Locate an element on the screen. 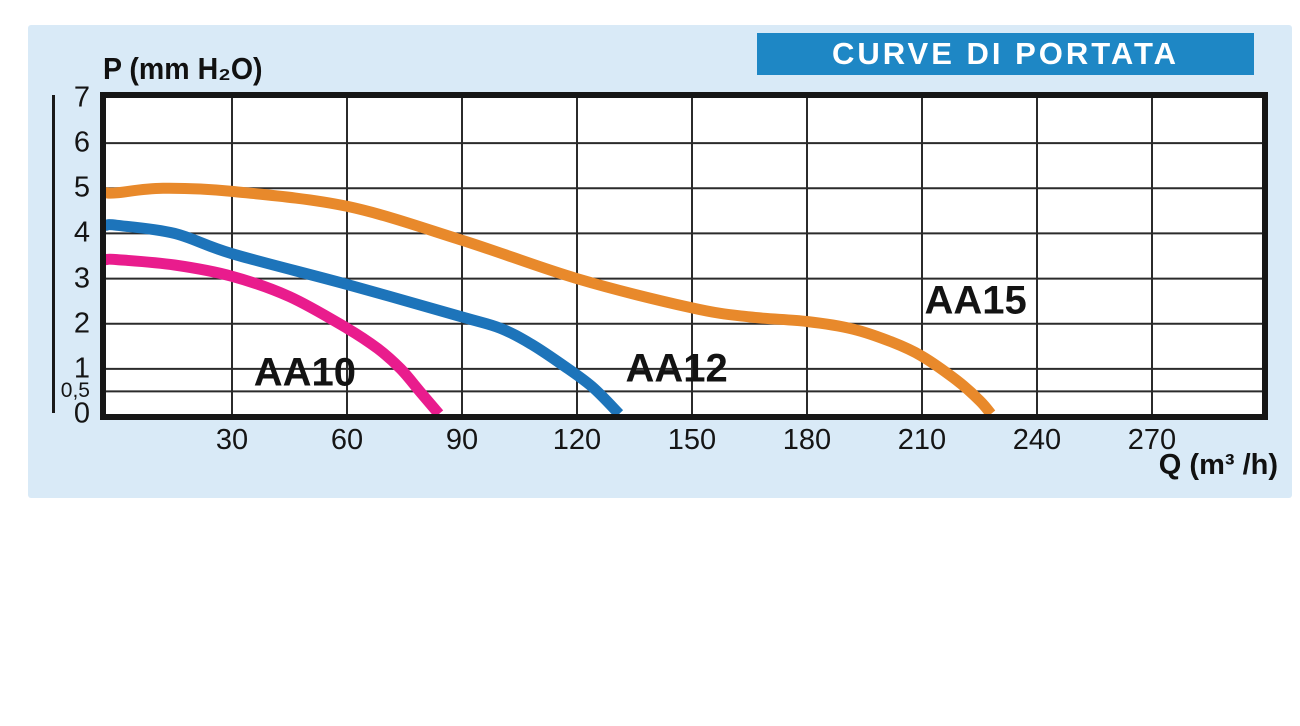 The image size is (1300, 726). curve-label-AA10: AA10 is located at coordinates (304, 372).